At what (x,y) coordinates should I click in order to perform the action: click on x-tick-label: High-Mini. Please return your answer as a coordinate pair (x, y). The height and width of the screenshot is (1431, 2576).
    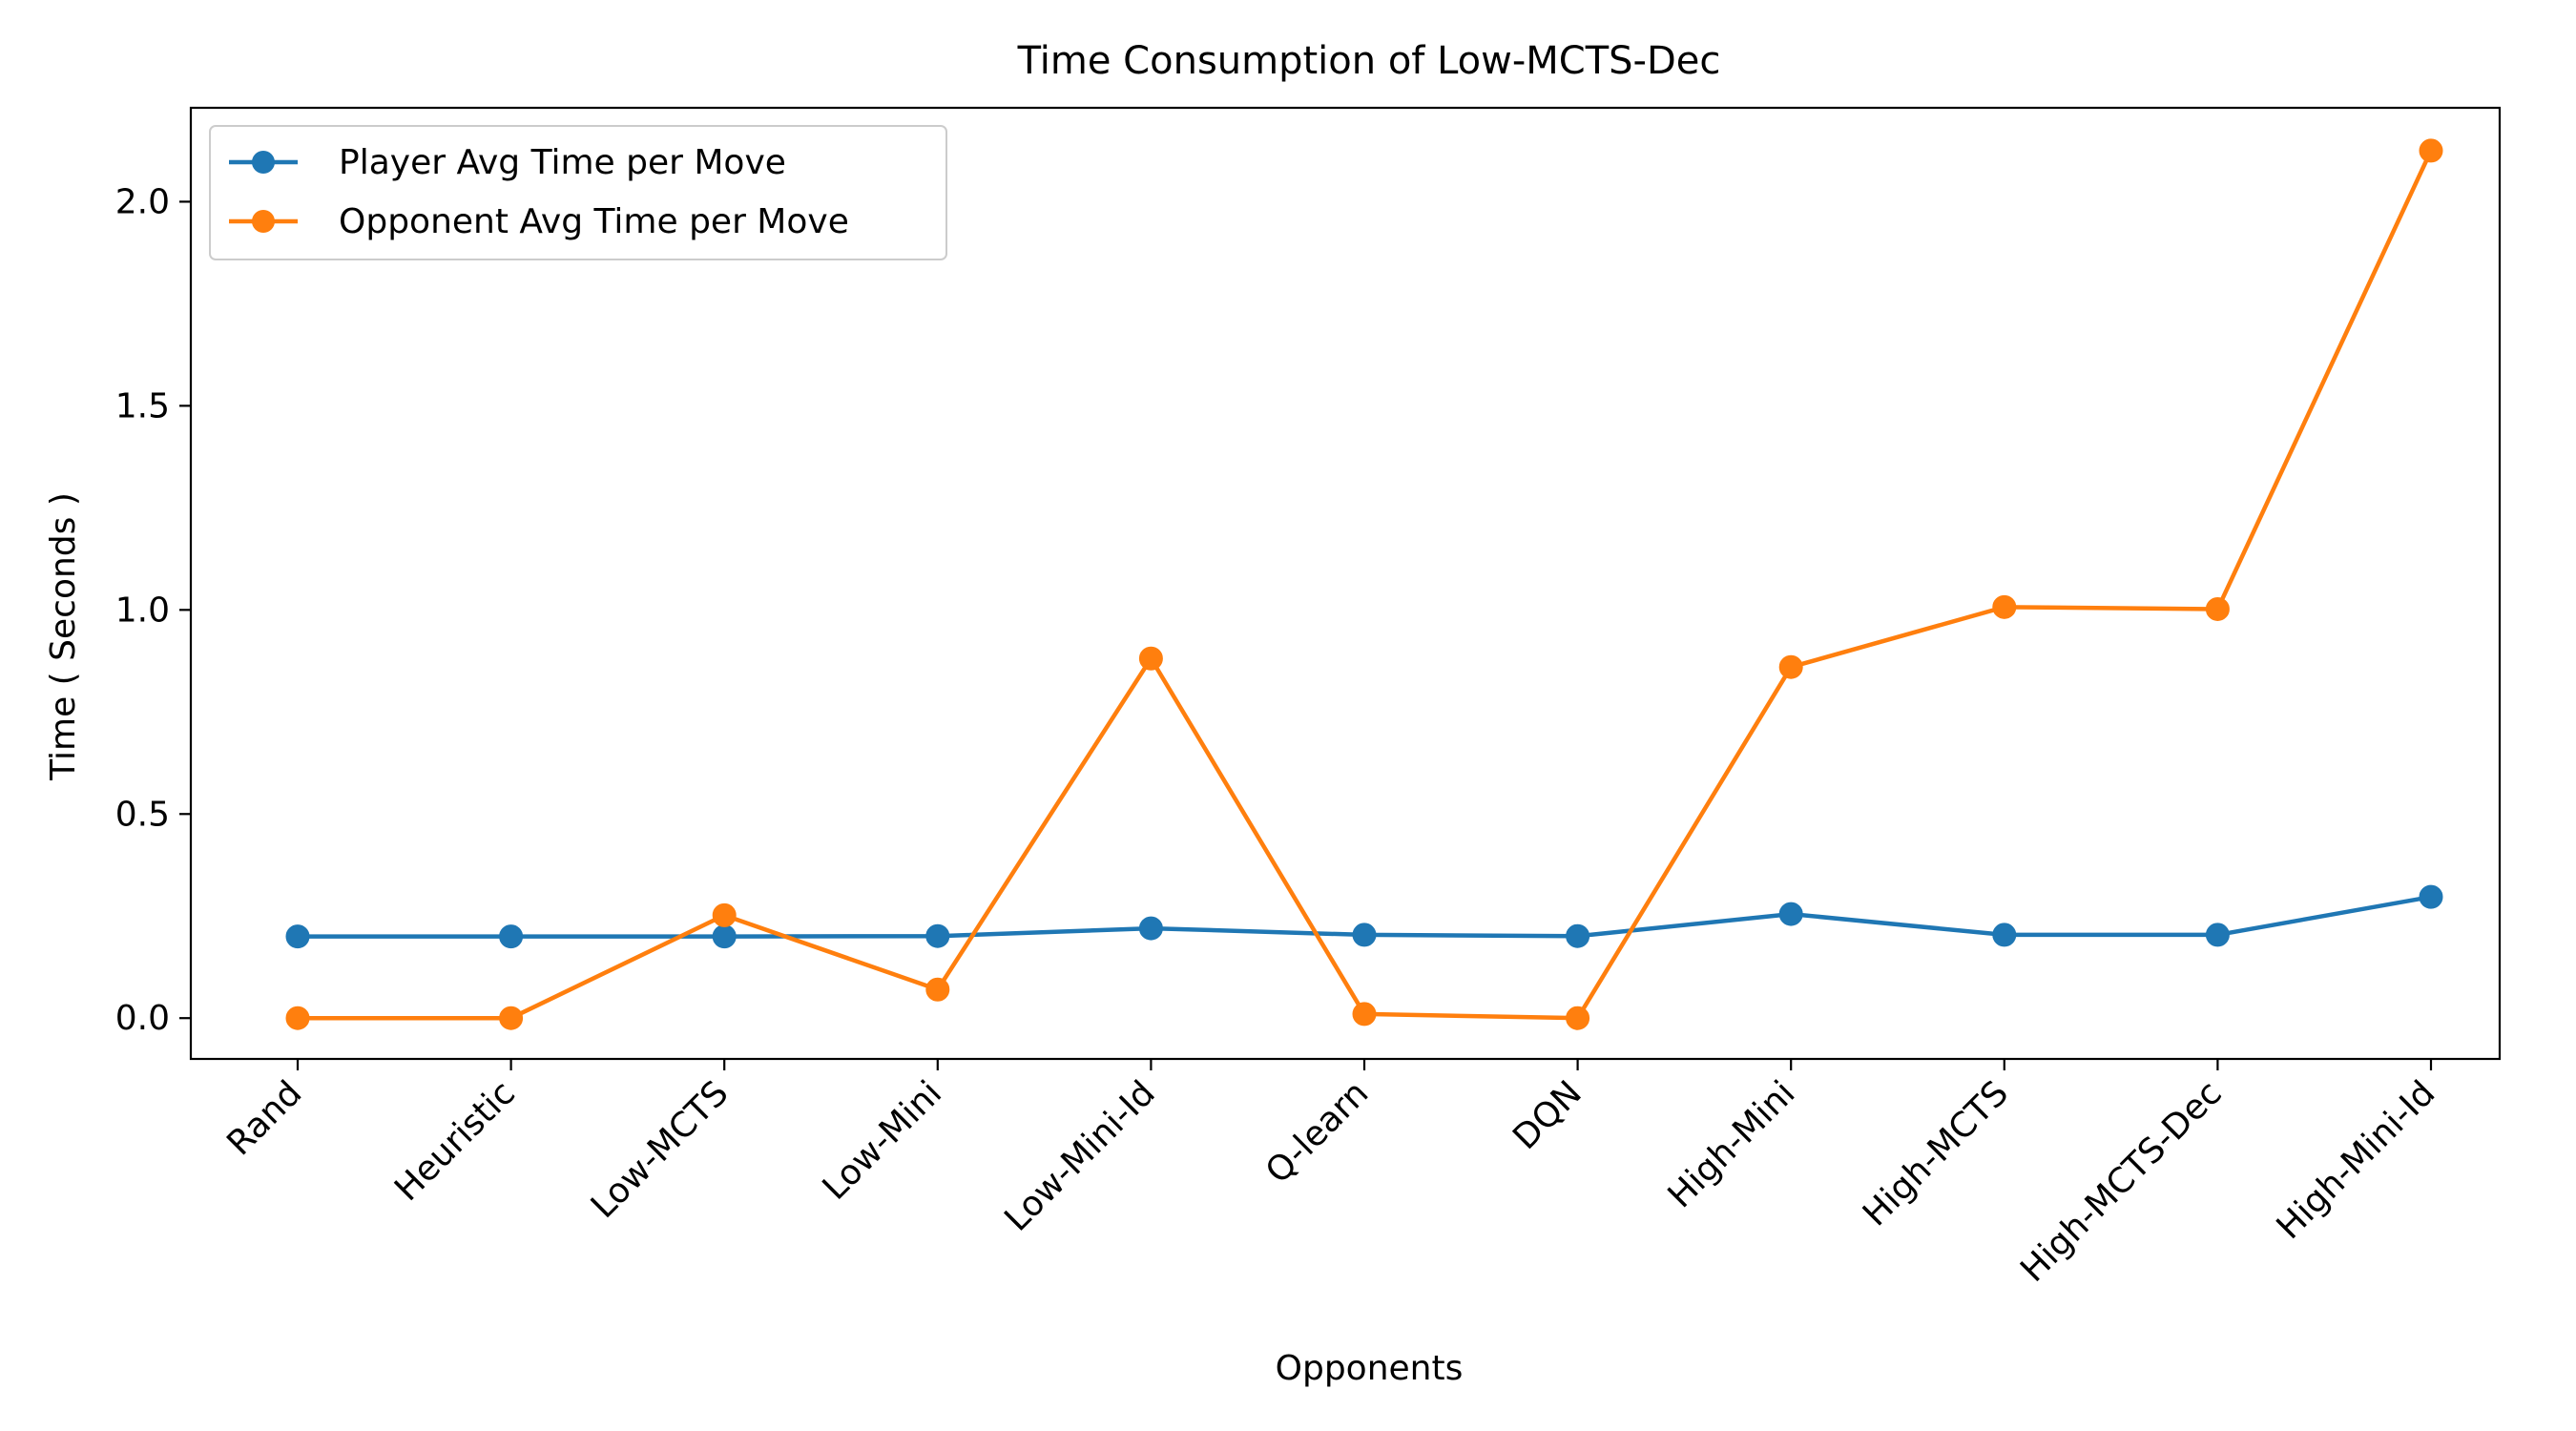
    Looking at the image, I should click on (1732, 1144).